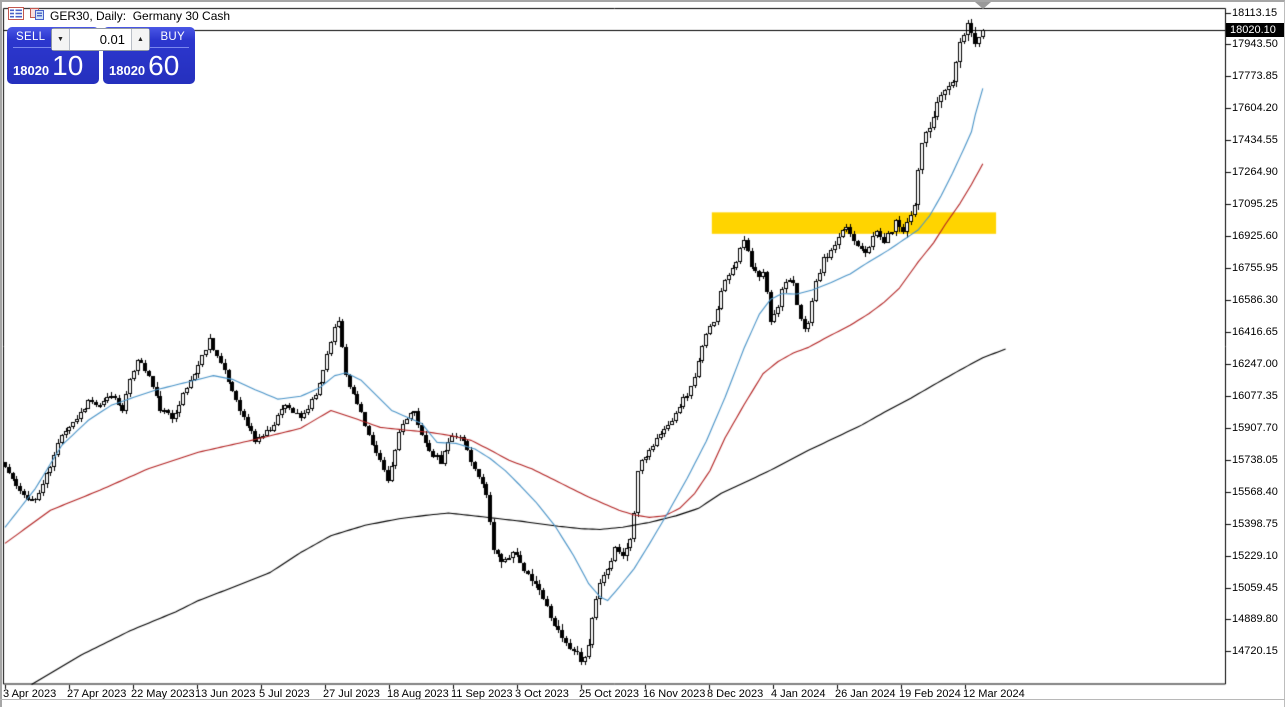 Image resolution: width=1285 pixels, height=707 pixels. Describe the element at coordinates (865, 694) in the screenshot. I see `date-tick-label: 26 Jan 2024` at that location.